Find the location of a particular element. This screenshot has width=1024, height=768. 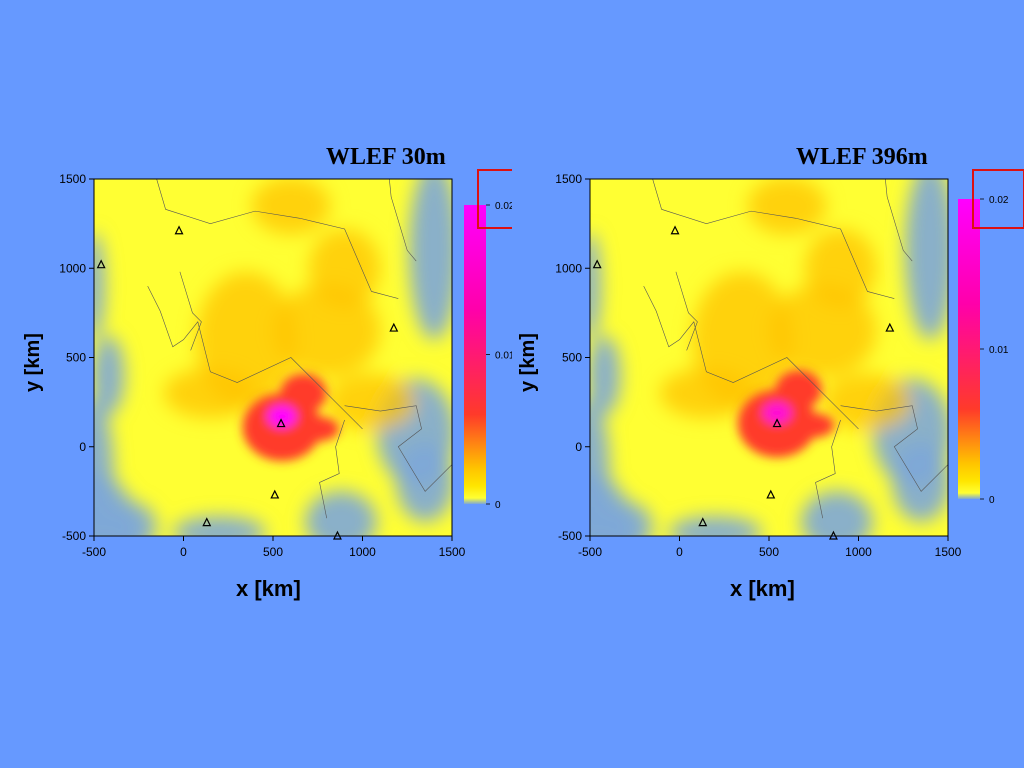

chart-title: WLEF 30m is located at coordinates (386, 157).